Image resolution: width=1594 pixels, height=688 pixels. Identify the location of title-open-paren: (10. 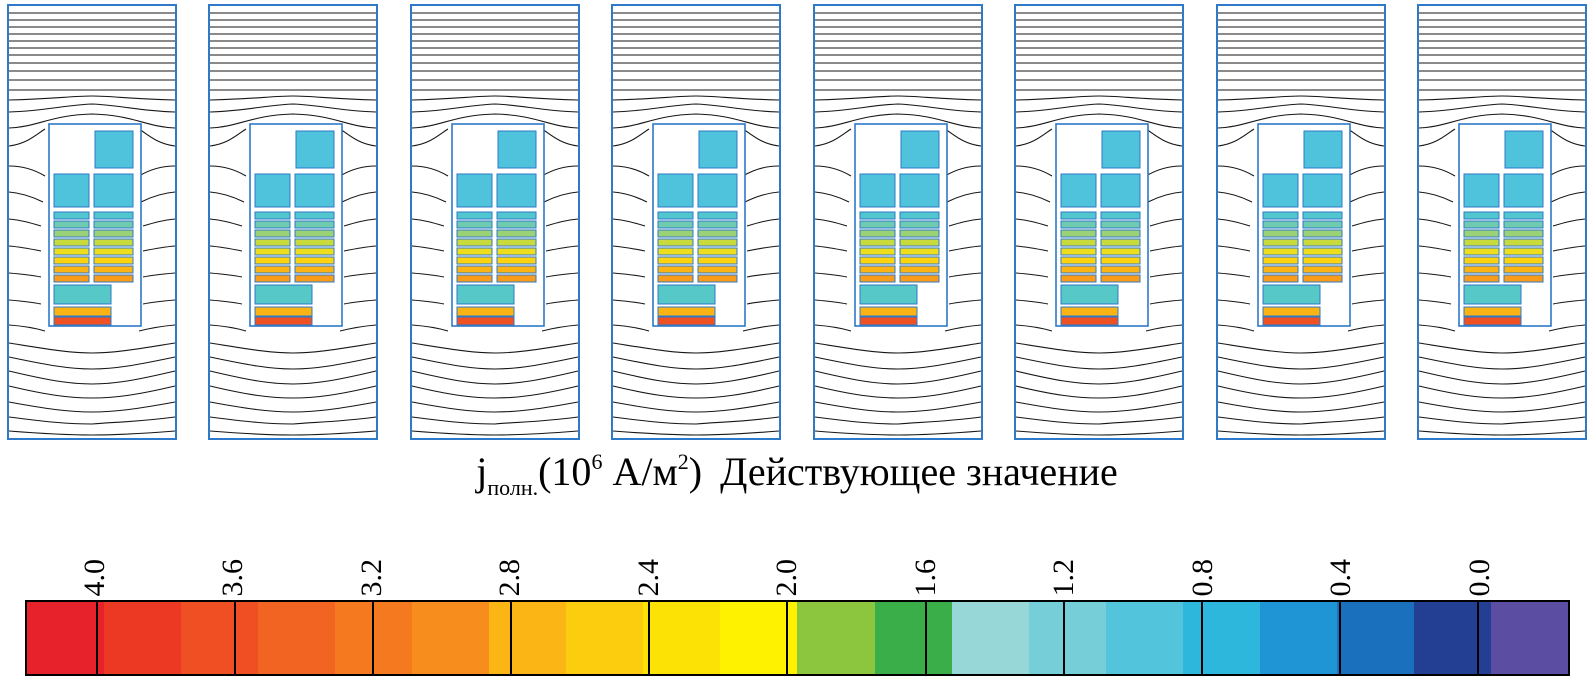
(565, 471).